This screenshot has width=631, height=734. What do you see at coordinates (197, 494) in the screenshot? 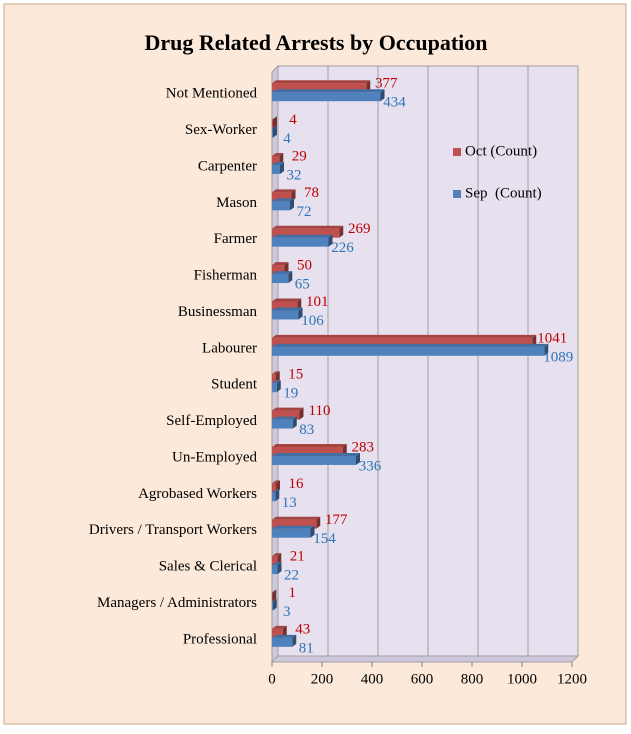
I see `y-tick-label: Agrobased Workers` at bounding box center [197, 494].